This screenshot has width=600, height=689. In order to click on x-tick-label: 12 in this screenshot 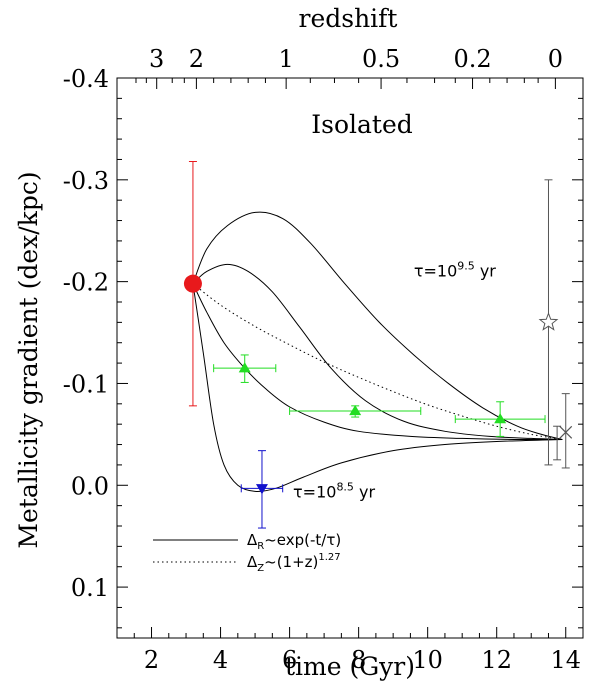, I will do `click(496, 660)`.